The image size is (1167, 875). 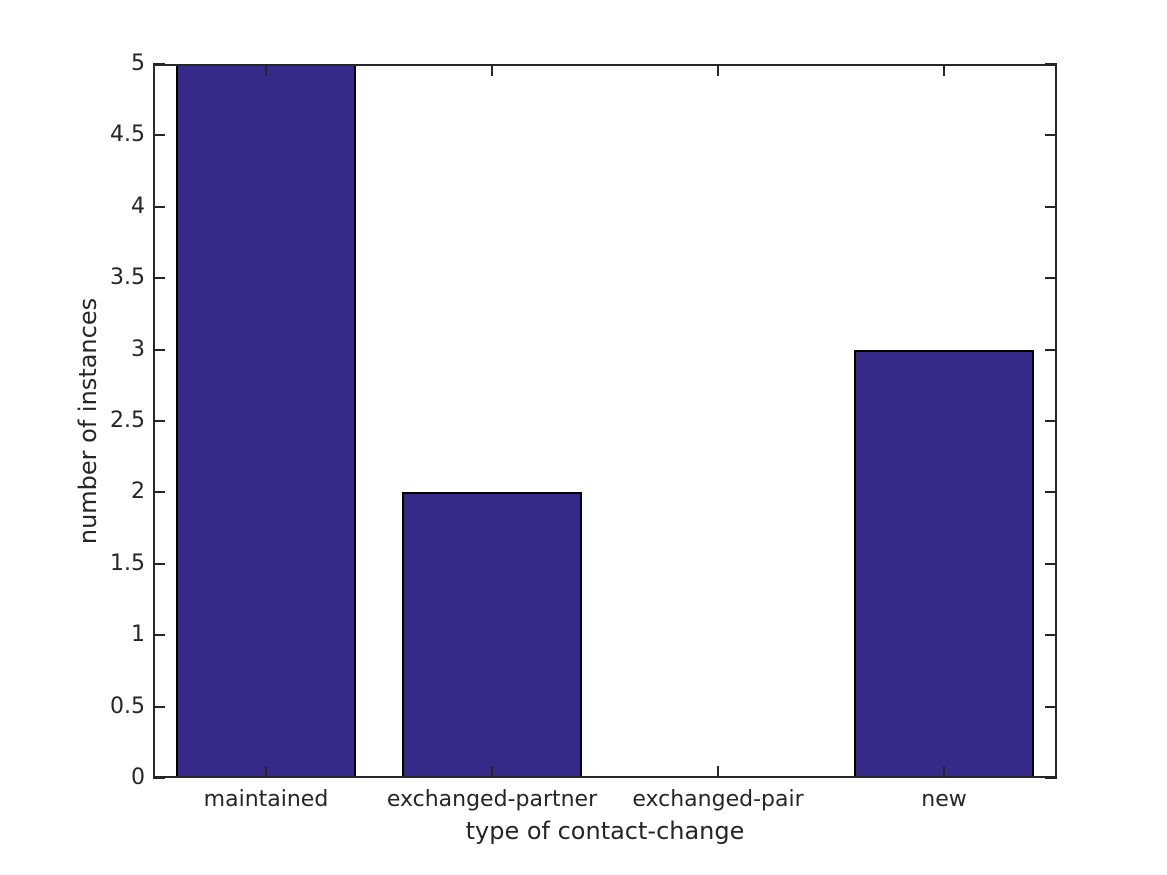 I want to click on x-axis-label: type of contact-change, so click(x=605, y=831).